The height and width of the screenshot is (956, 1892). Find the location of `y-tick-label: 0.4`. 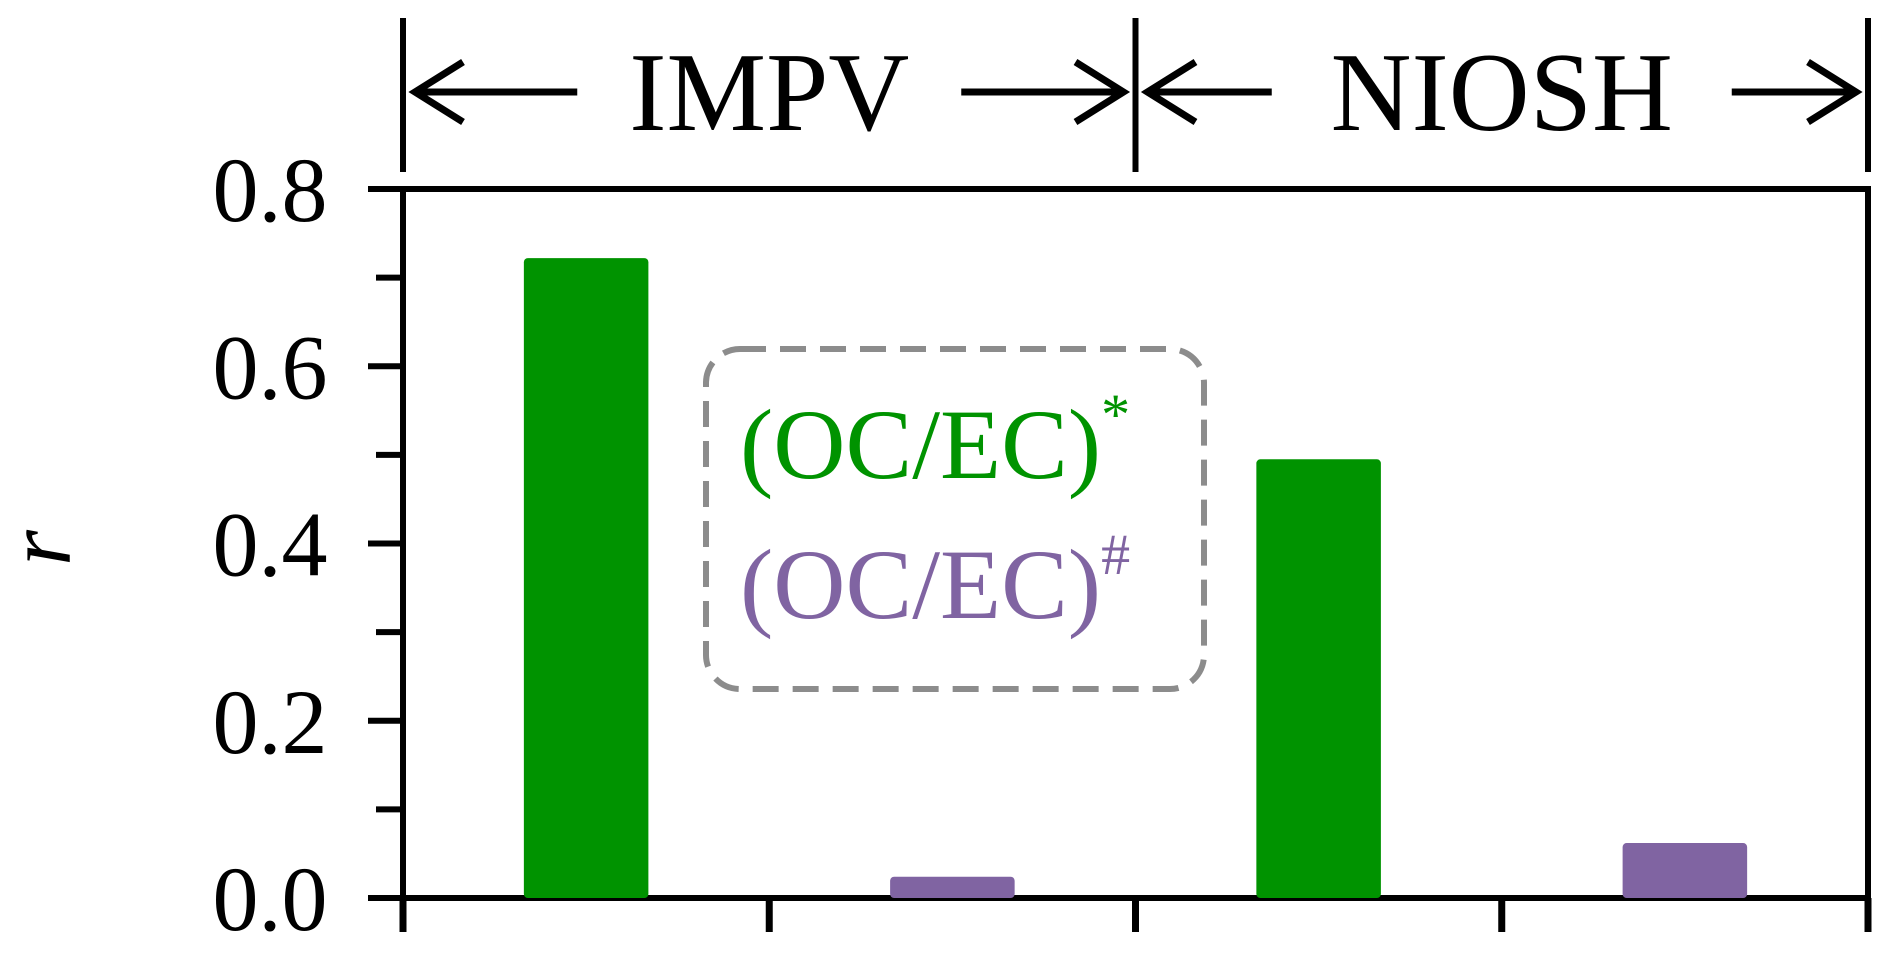

y-tick-label: 0.4 is located at coordinates (270, 545).